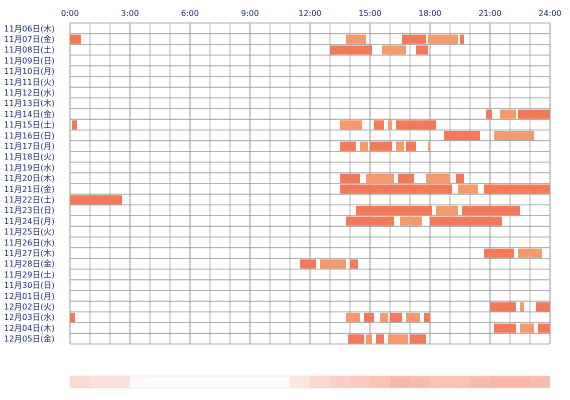  I want to click on row-label: 11月21日(金), so click(29, 189).